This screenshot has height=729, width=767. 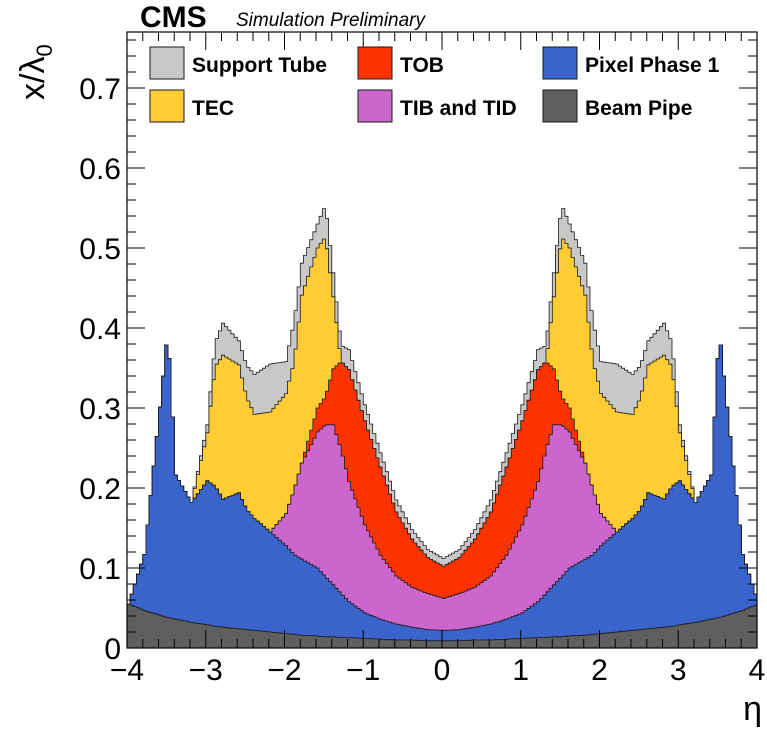 I want to click on legend-item-tib-and-tid: TIB and TID, so click(x=437, y=106).